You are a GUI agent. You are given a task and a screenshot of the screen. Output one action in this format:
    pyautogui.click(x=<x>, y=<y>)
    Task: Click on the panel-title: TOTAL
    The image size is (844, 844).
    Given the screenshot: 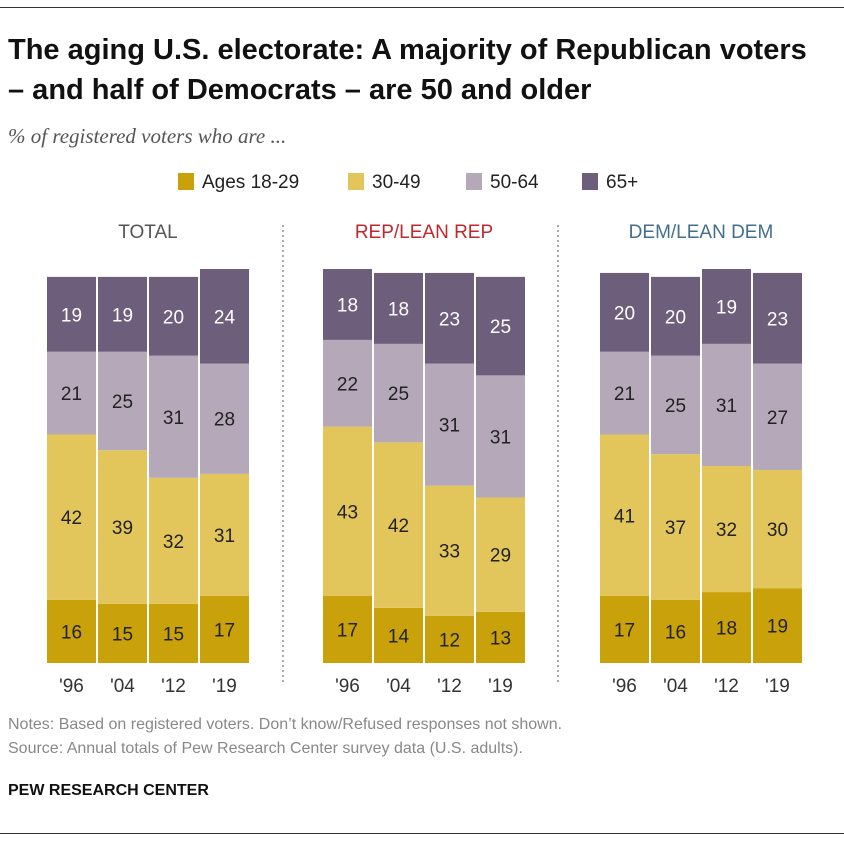 What is the action you would take?
    pyautogui.click(x=147, y=232)
    